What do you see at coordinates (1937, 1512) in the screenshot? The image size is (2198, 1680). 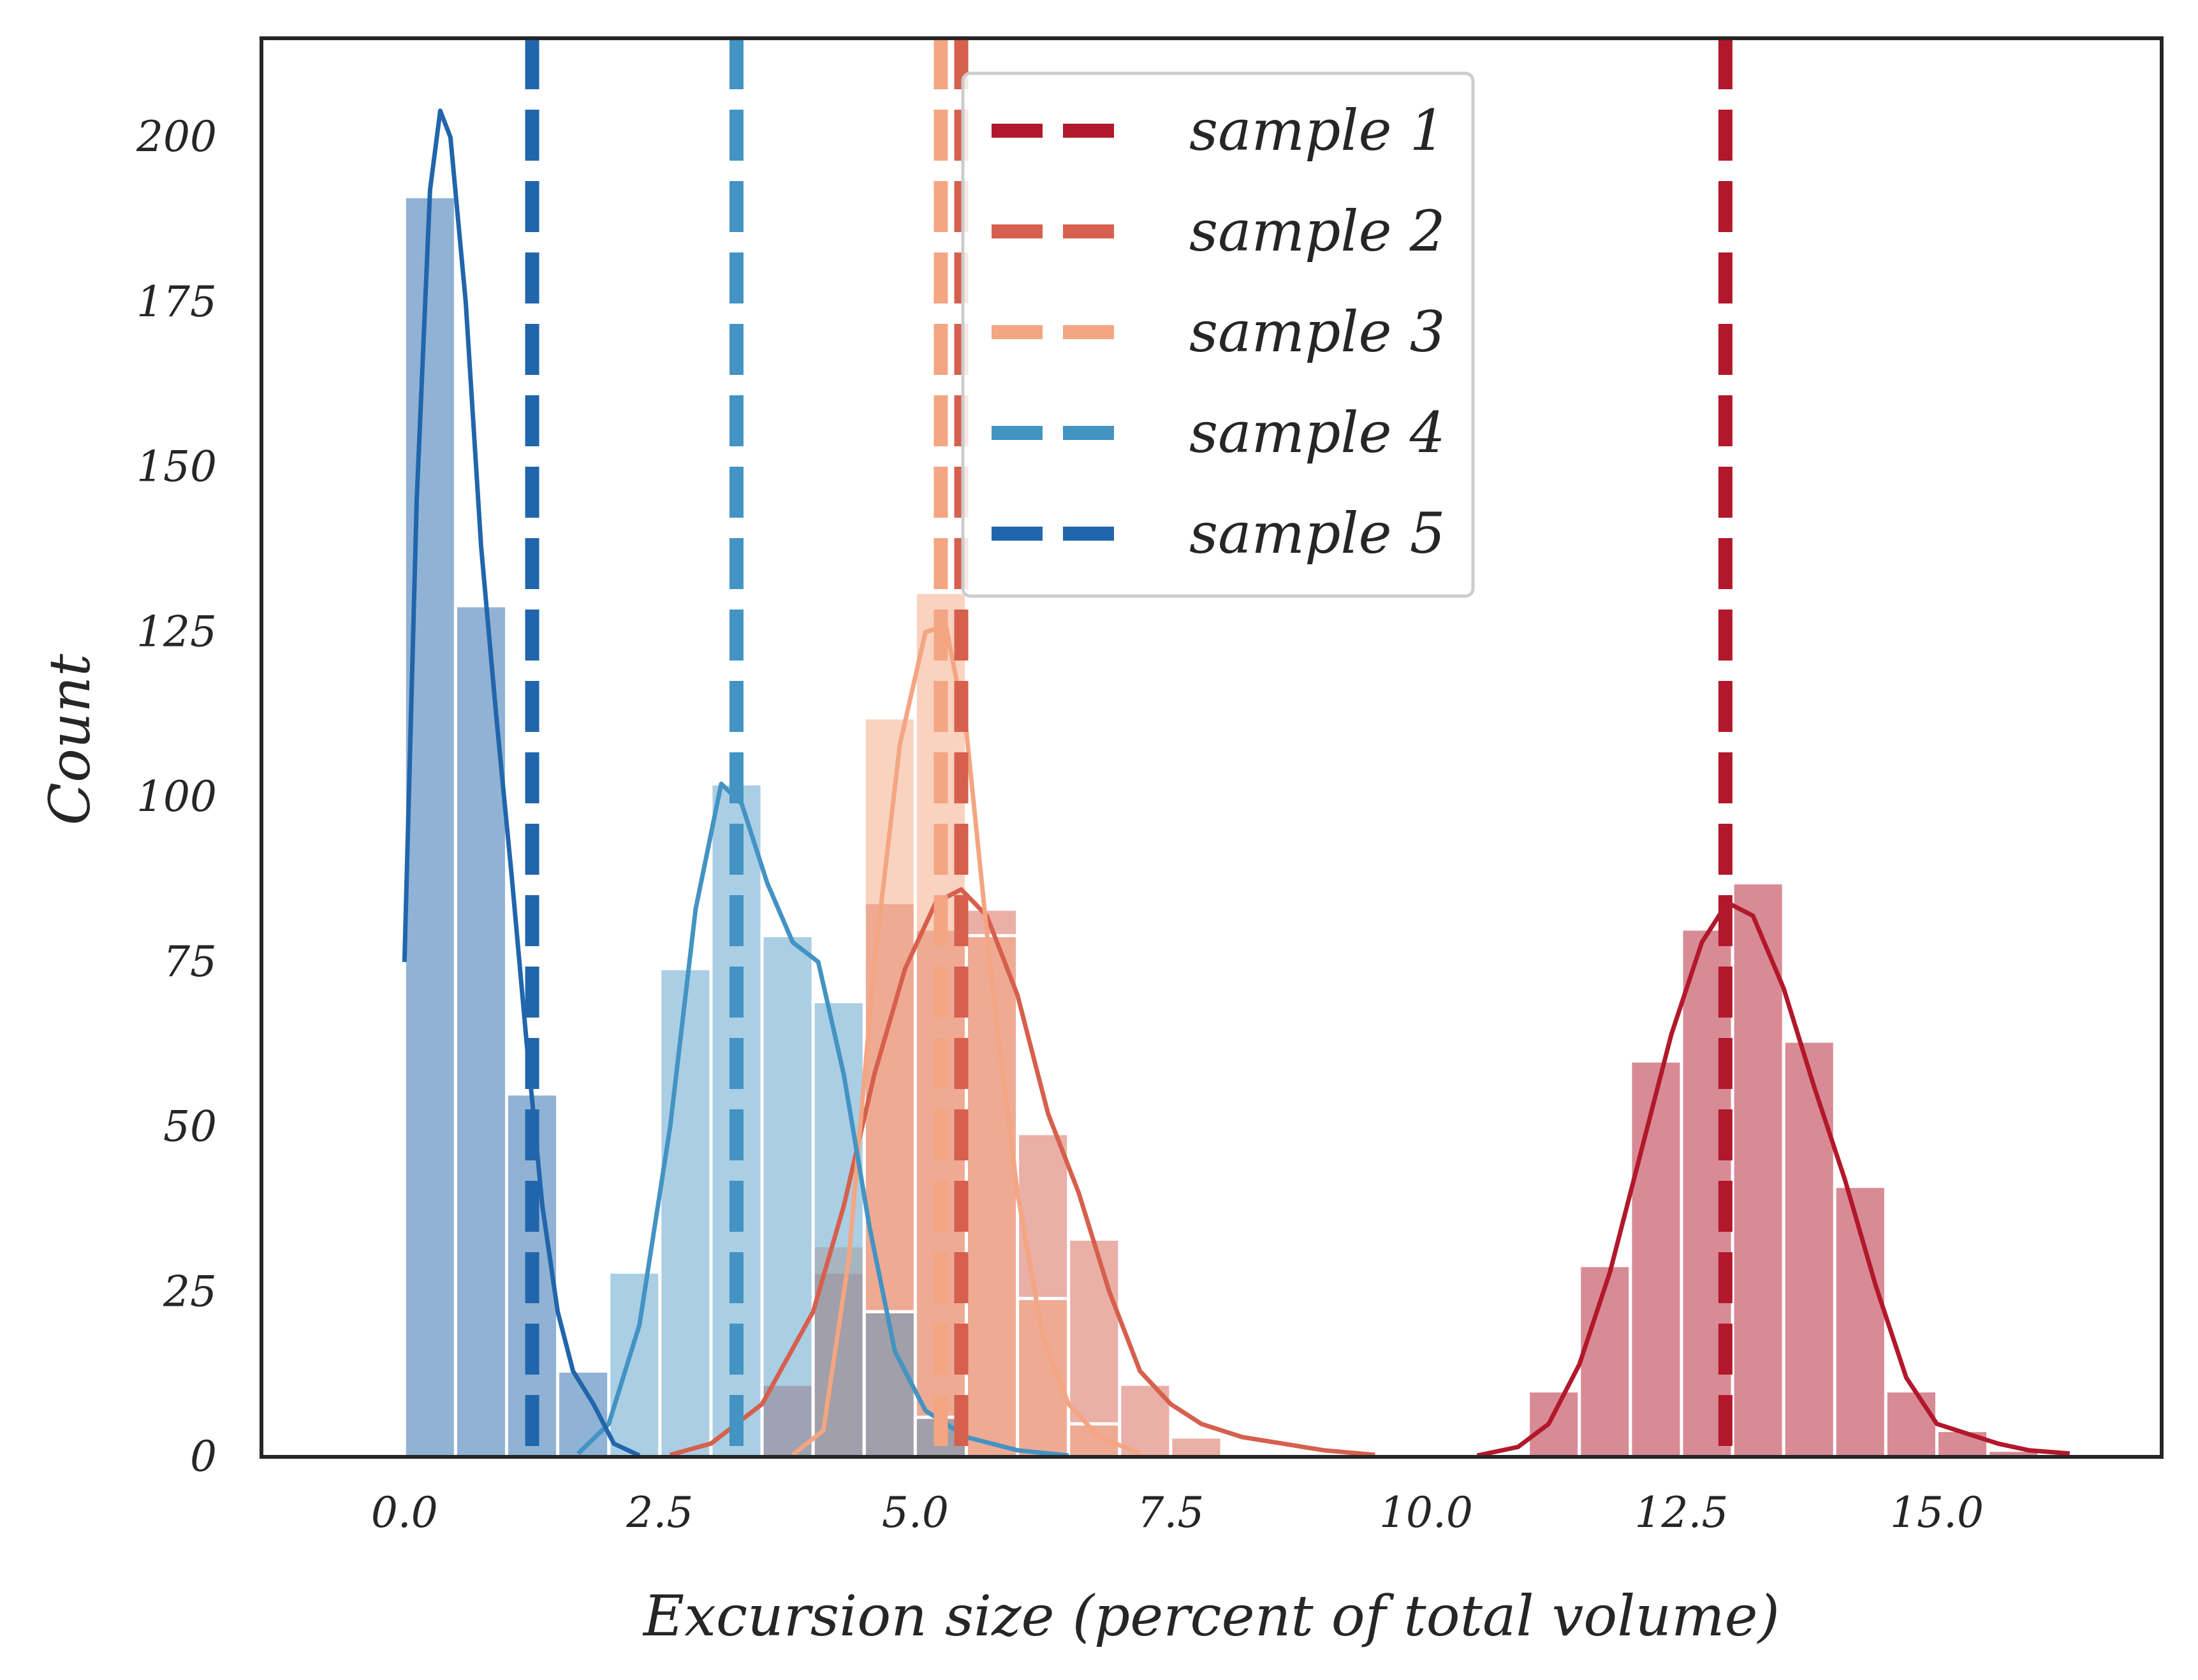 I see `x-tick-label: 15.0` at bounding box center [1937, 1512].